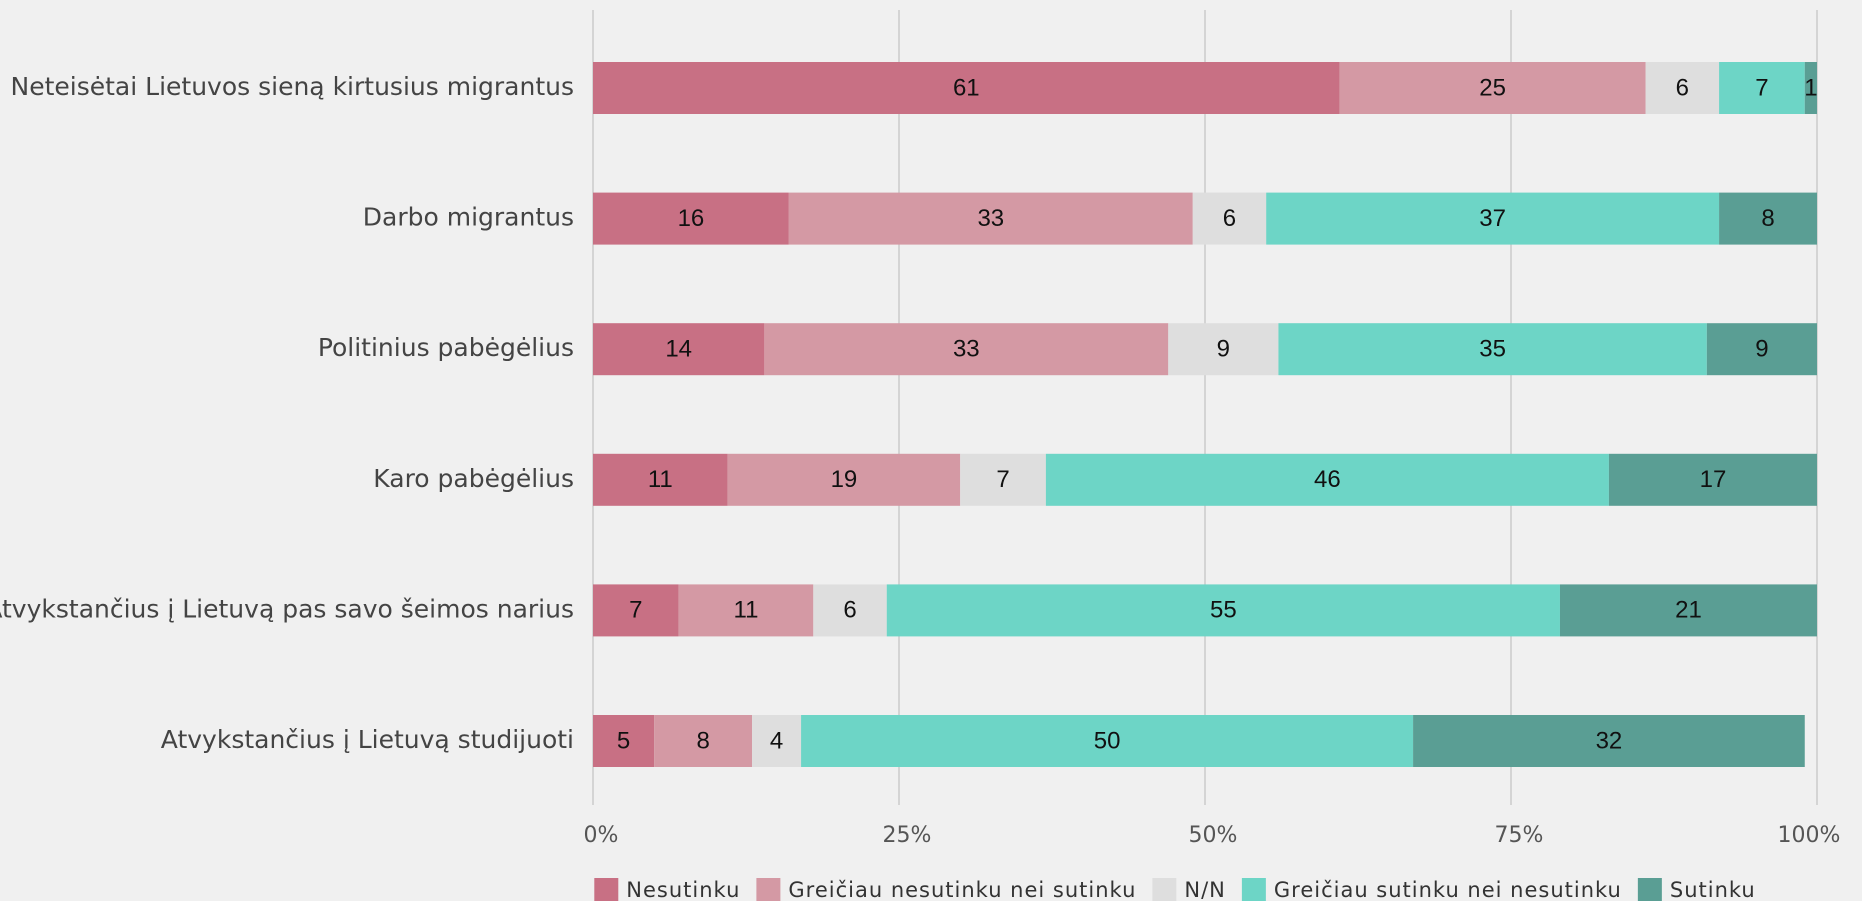 The image size is (1862, 901). What do you see at coordinates (907, 835) in the screenshot?
I see `x-tick-label: 25%` at bounding box center [907, 835].